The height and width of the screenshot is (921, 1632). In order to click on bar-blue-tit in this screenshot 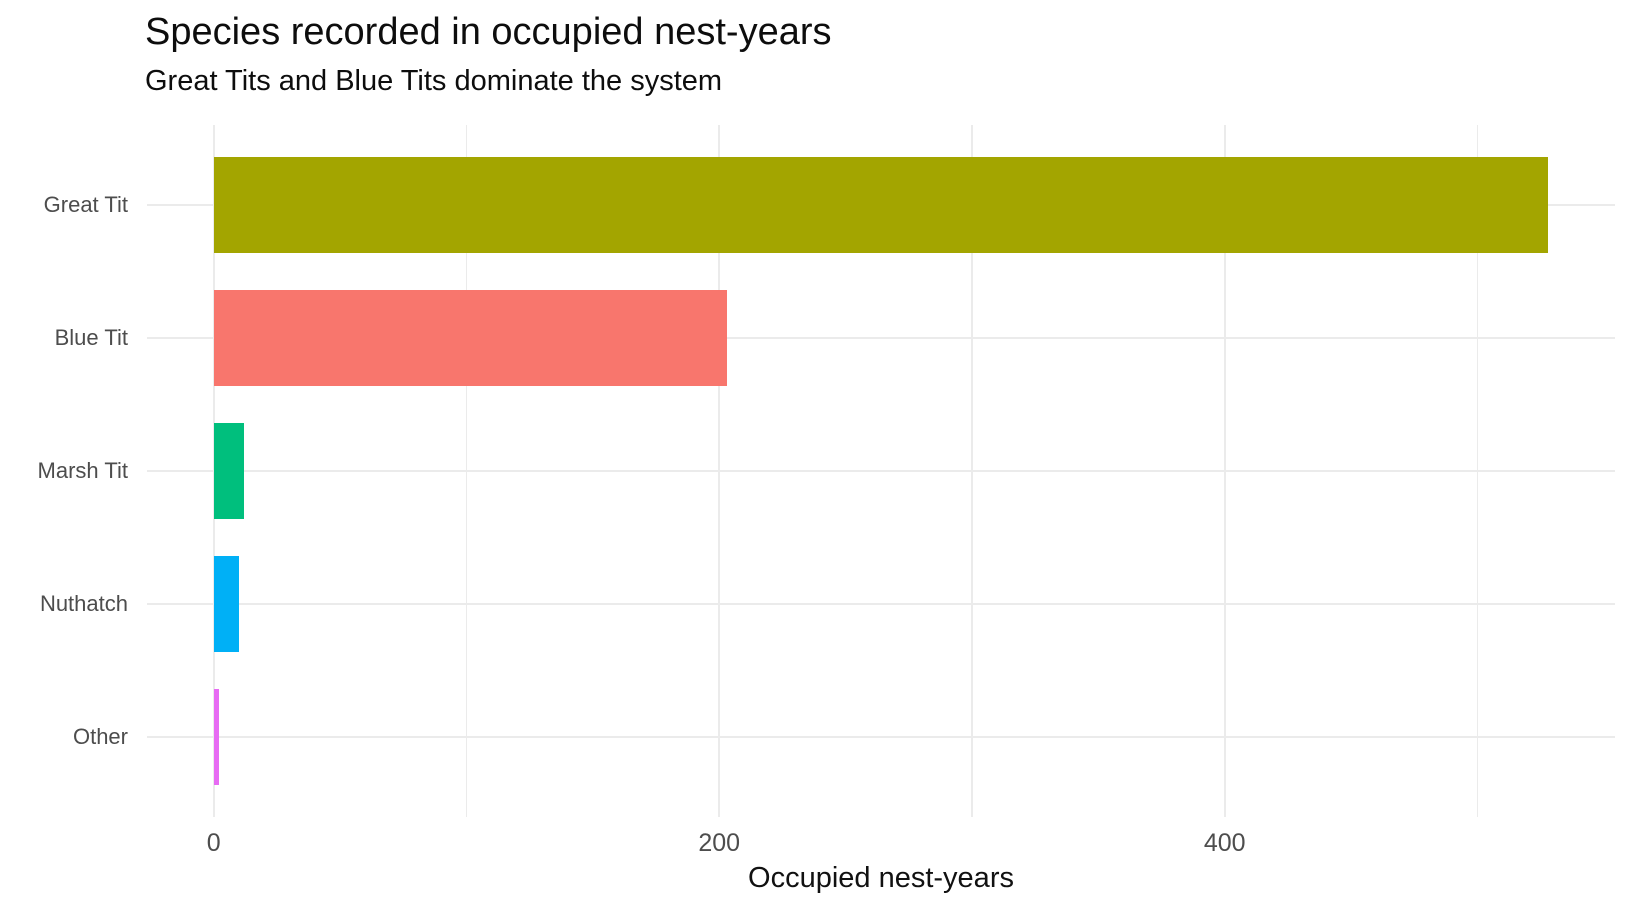, I will do `click(470, 337)`.